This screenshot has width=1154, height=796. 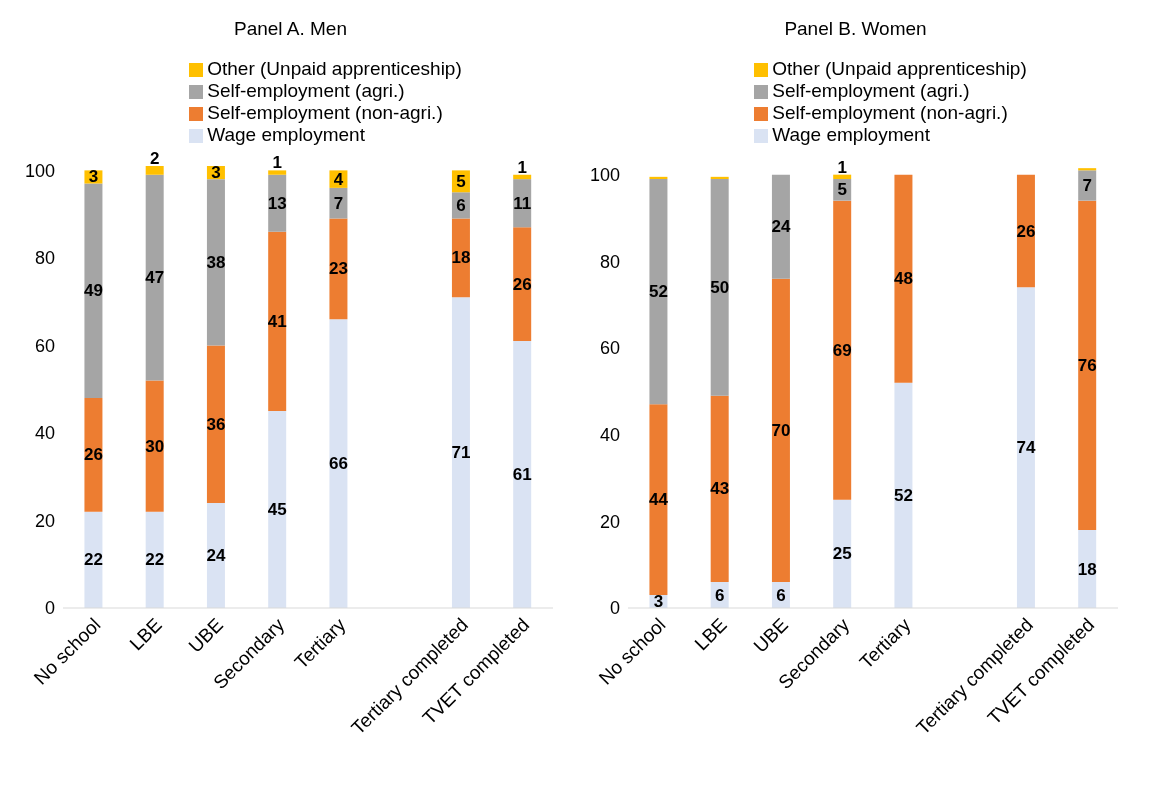 I want to click on data-label: 47, so click(x=155, y=278).